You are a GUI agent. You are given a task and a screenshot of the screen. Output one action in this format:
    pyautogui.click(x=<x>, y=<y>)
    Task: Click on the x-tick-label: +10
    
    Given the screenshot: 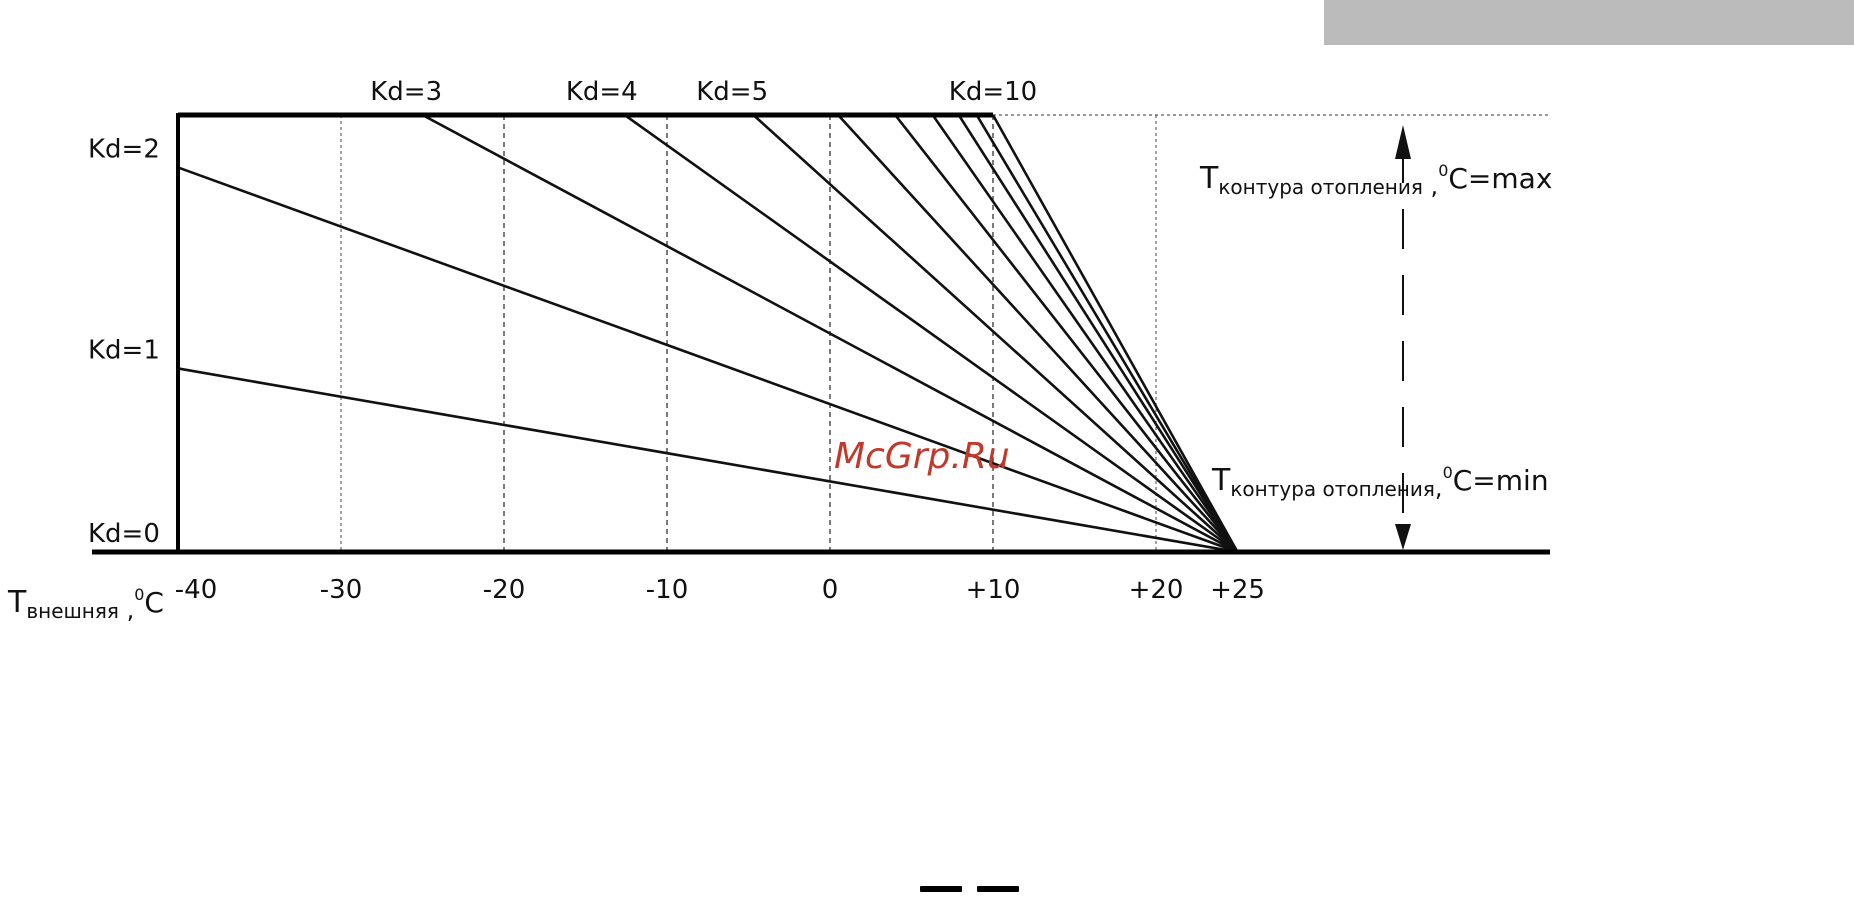 What is the action you would take?
    pyautogui.click(x=993, y=590)
    